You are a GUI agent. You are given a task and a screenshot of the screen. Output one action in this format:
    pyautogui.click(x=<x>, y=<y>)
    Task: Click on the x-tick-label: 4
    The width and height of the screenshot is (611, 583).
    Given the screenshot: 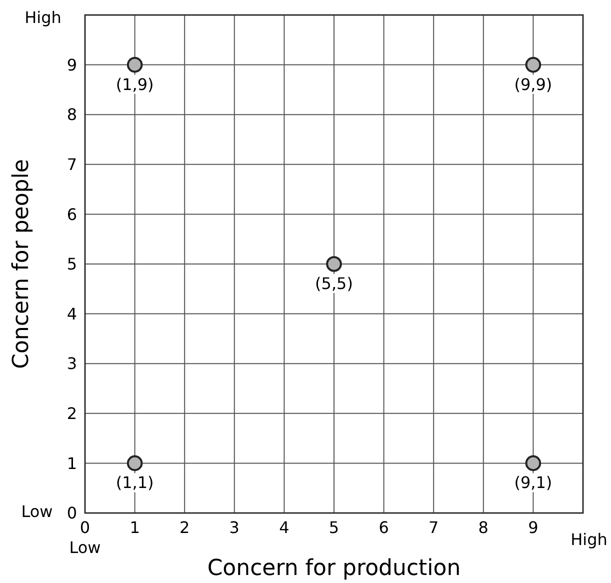 What is the action you would take?
    pyautogui.click(x=284, y=527)
    